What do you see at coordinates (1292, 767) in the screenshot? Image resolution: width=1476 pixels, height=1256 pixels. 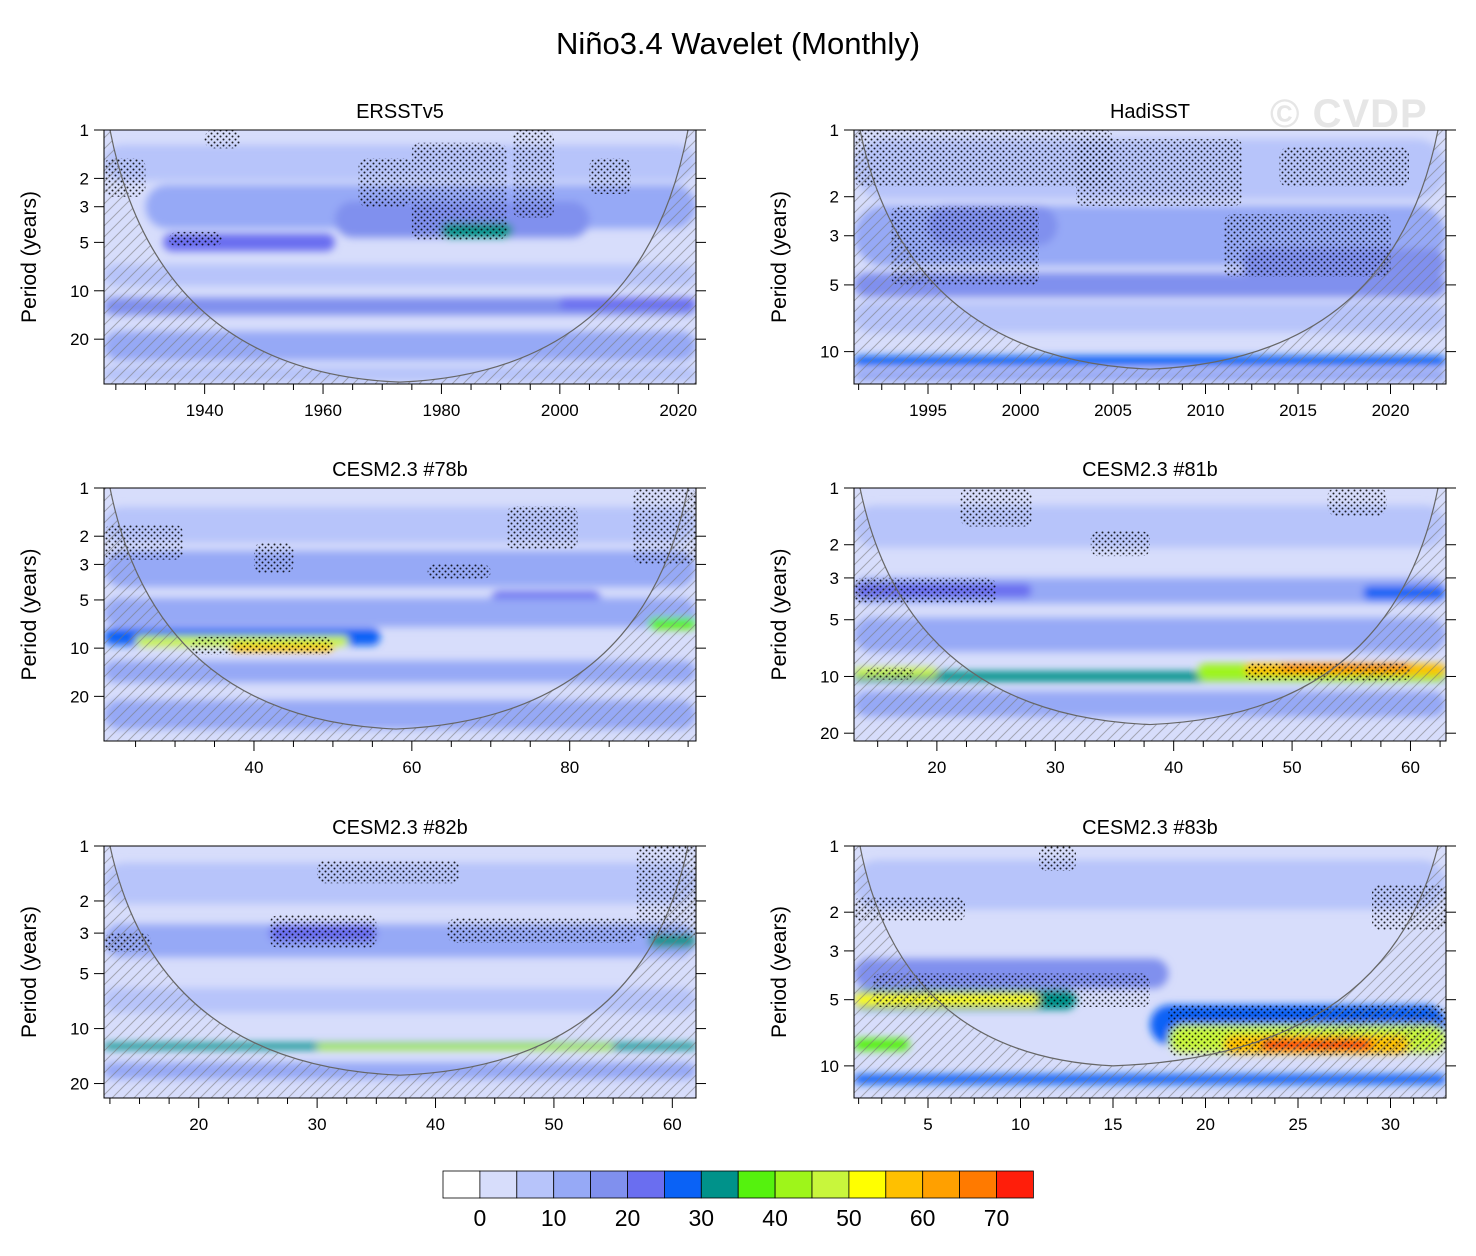 I see `x-tick-label: 50` at bounding box center [1292, 767].